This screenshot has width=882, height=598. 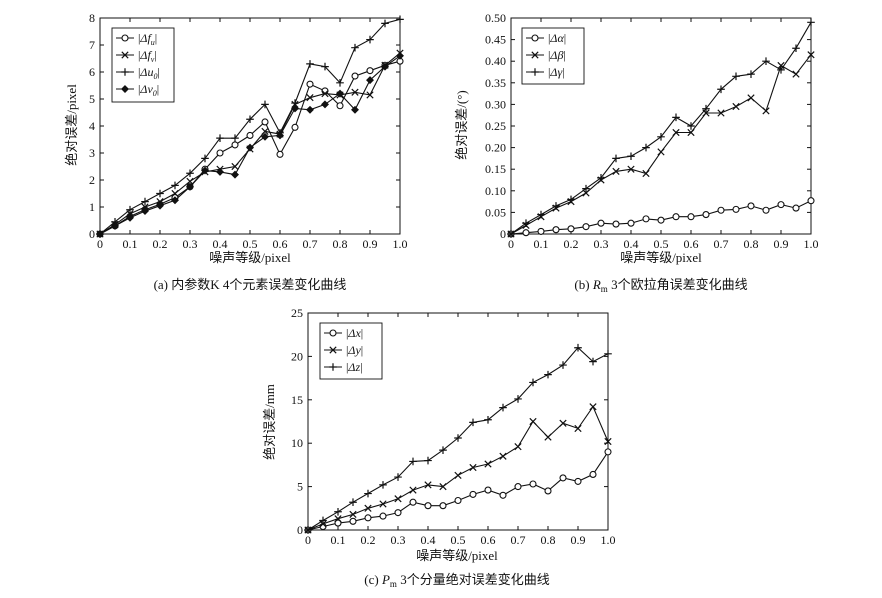 I want to click on panel-a-x-tick-label: 0.1, so click(x=130, y=244).